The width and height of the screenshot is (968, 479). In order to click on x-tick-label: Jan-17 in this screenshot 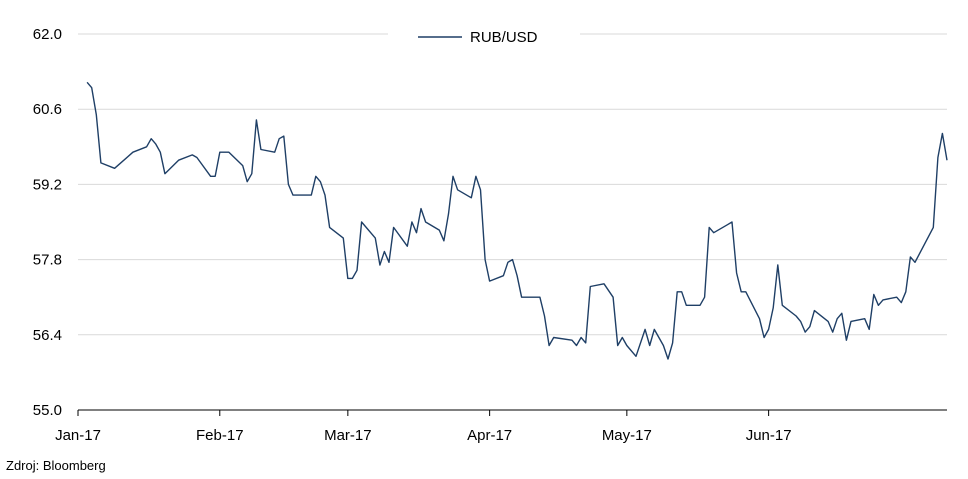, I will do `click(78, 435)`.